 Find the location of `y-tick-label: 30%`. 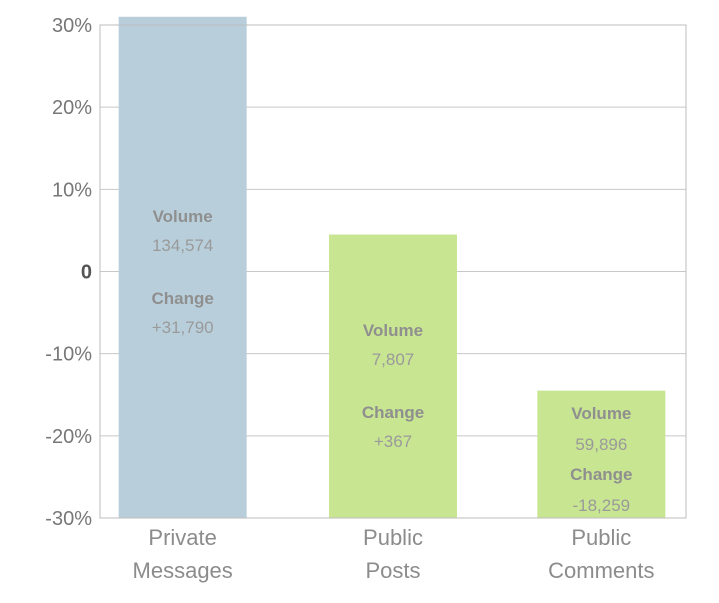

y-tick-label: 30% is located at coordinates (72, 26).